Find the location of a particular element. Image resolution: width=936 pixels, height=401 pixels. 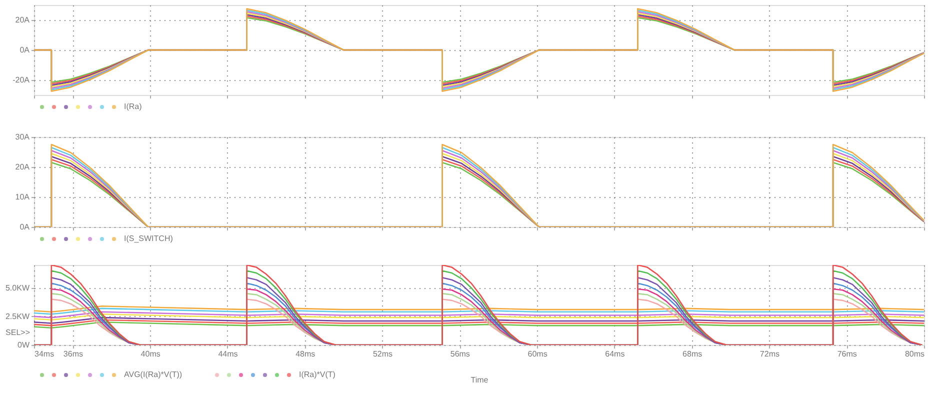

y-tick-label: 5.0KW is located at coordinates (17, 287).